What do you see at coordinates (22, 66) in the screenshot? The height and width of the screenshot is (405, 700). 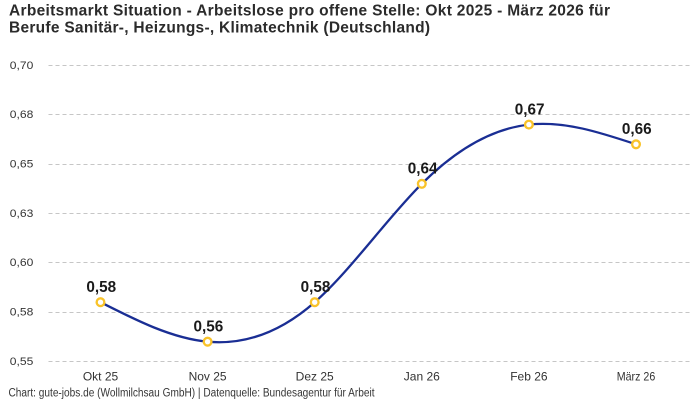 I see `svg-text: 0,70` at bounding box center [22, 66].